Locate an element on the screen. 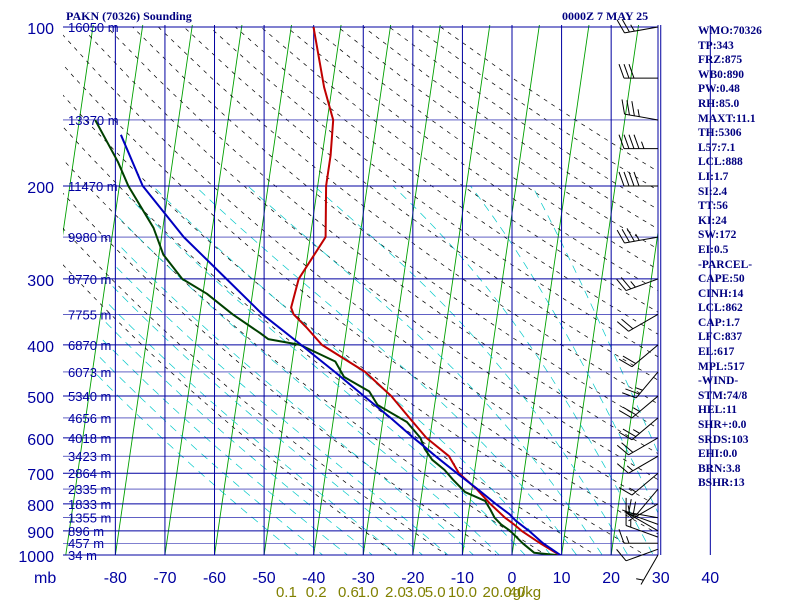 The image size is (800, 600). height-label: 13370 m is located at coordinates (93, 120).